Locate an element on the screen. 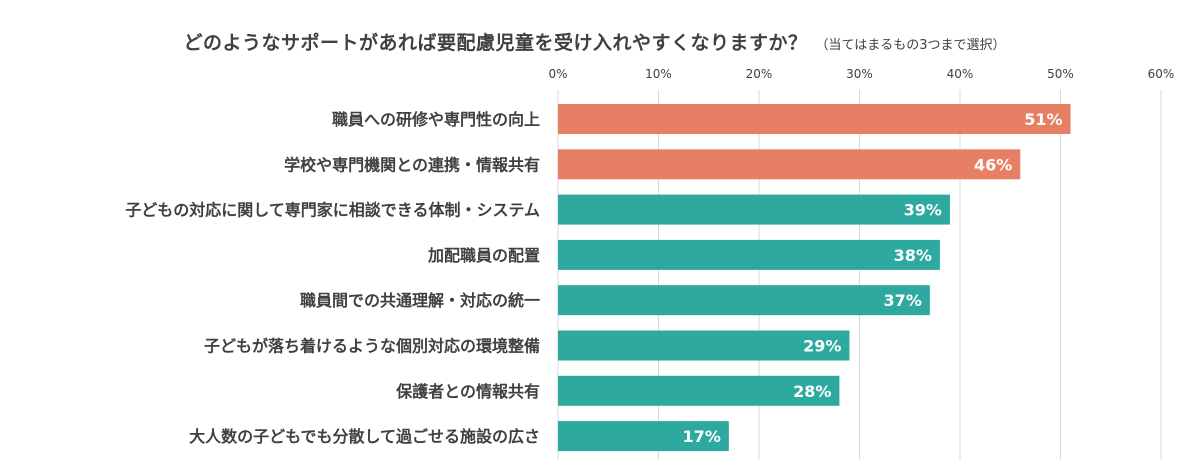  chart-subtitle: （当てはまるもの3つまで選択） is located at coordinates (910, 45).